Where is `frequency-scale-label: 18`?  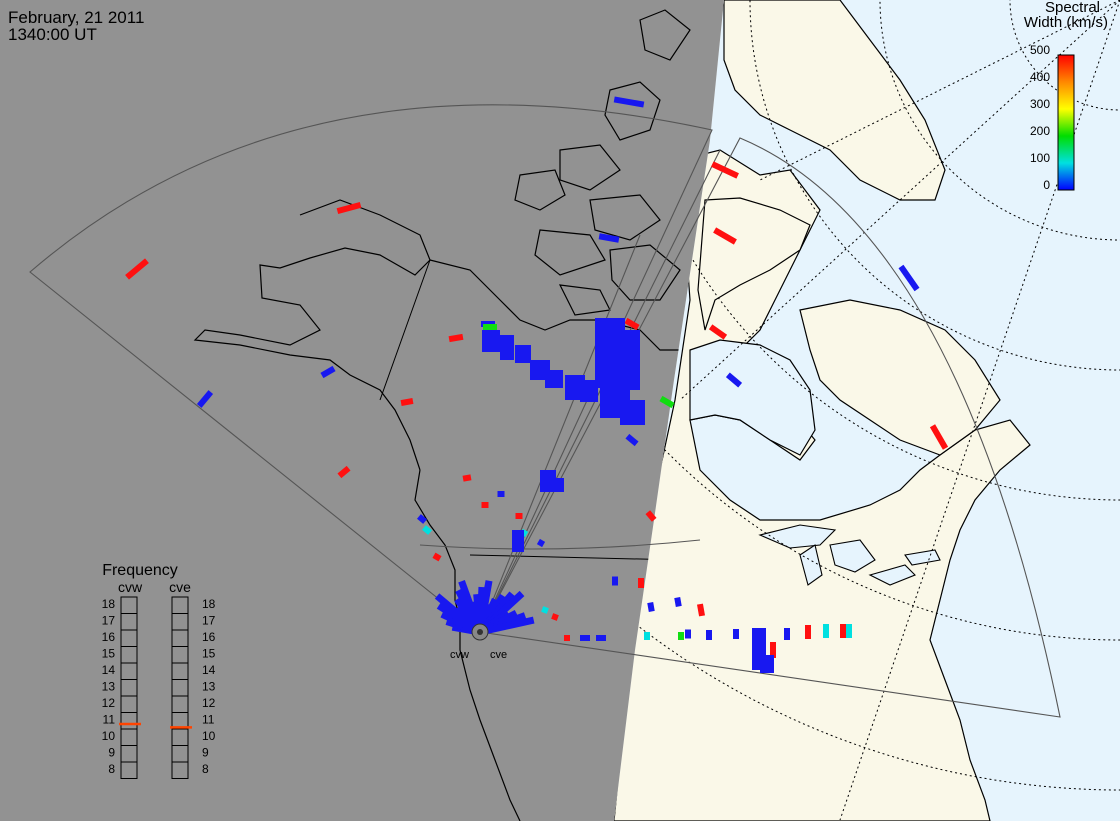 frequency-scale-label: 18 is located at coordinates (109, 604).